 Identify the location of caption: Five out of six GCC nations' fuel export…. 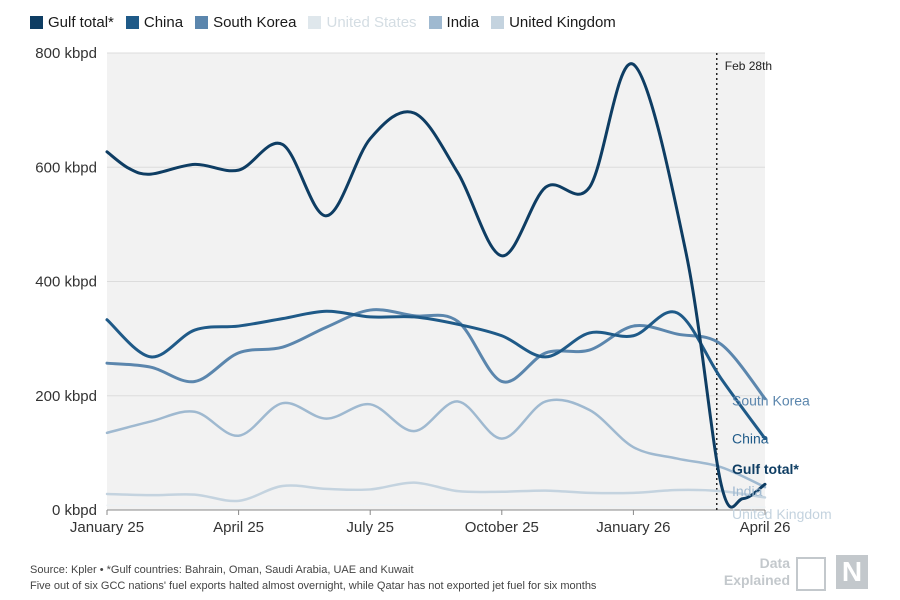
(313, 586).